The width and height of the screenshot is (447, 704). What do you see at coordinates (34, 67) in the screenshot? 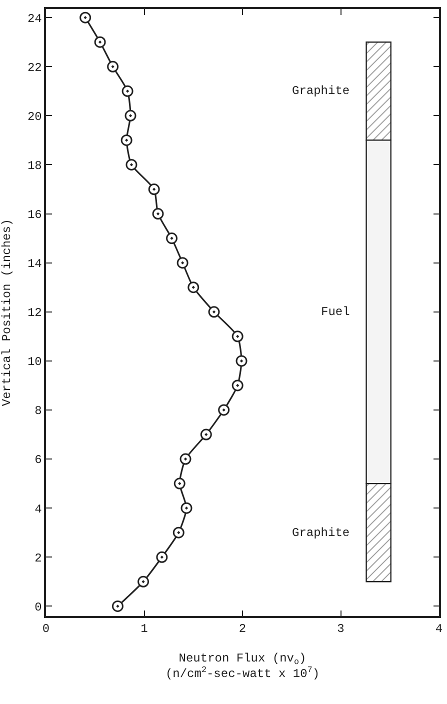
I see `y-tick-label: 22` at bounding box center [34, 67].